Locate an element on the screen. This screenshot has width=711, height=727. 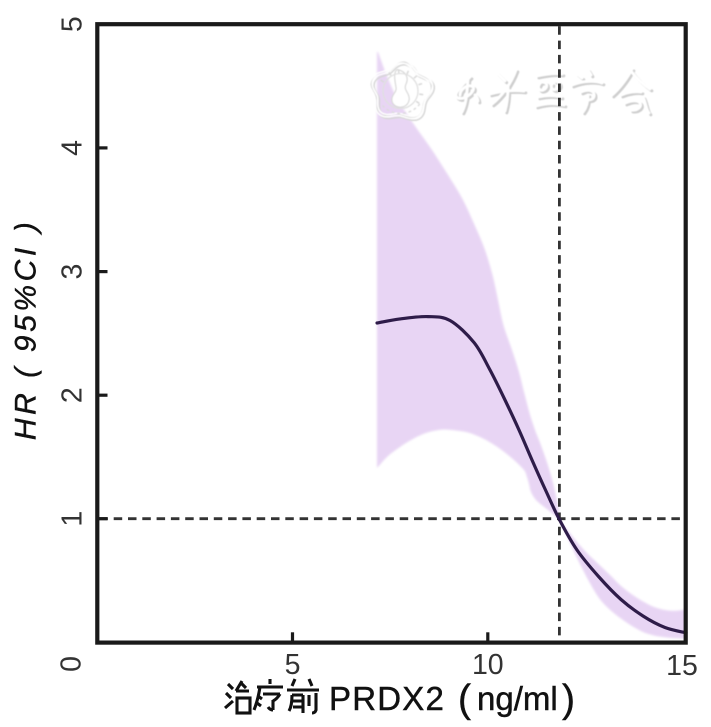
svg-text: 15 is located at coordinates (682, 666).